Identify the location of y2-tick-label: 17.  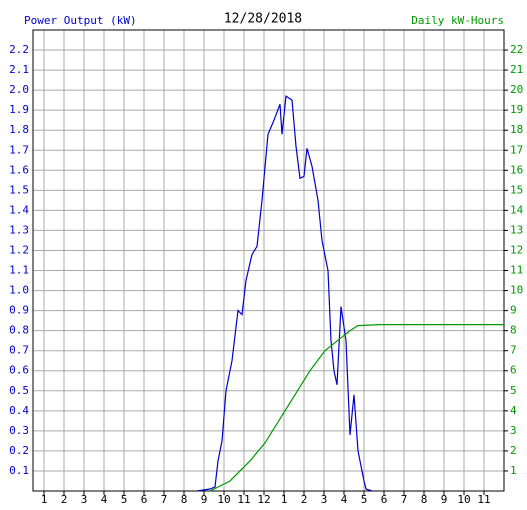
(516, 149).